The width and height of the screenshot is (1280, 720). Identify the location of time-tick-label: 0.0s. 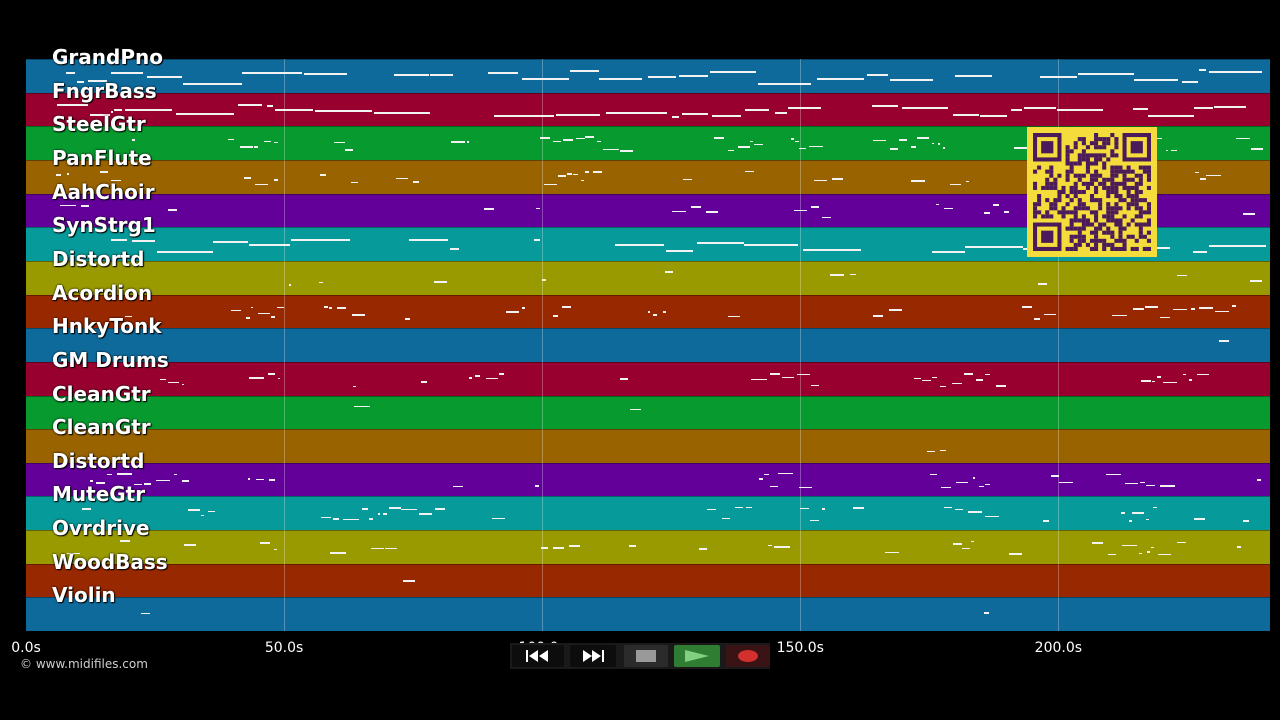
(26, 648).